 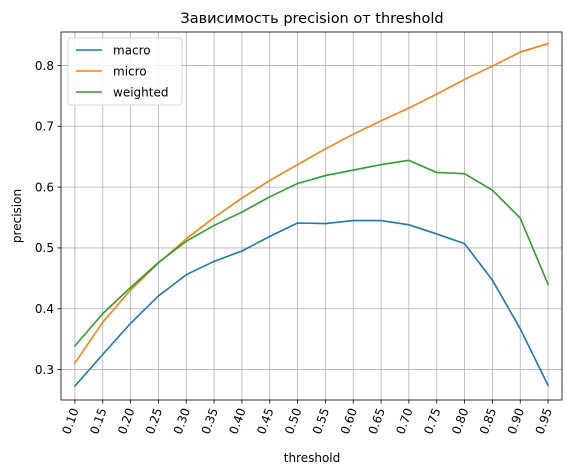 I want to click on x-tick-label: 0.70, so click(x=404, y=421).